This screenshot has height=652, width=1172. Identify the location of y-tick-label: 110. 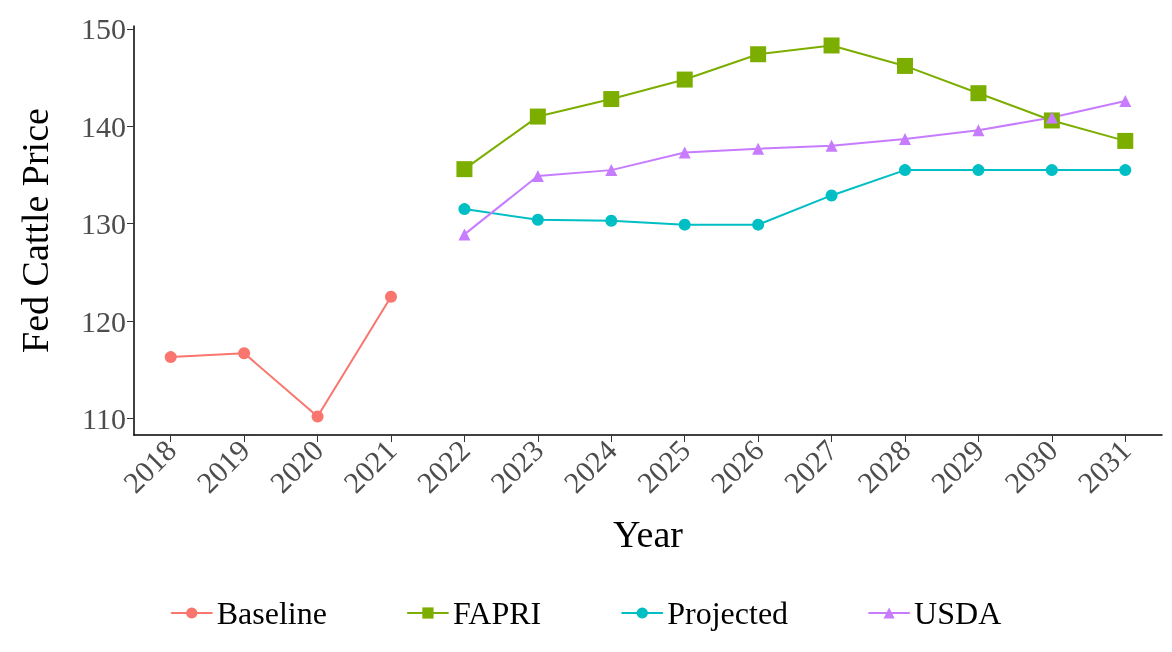
(104, 418).